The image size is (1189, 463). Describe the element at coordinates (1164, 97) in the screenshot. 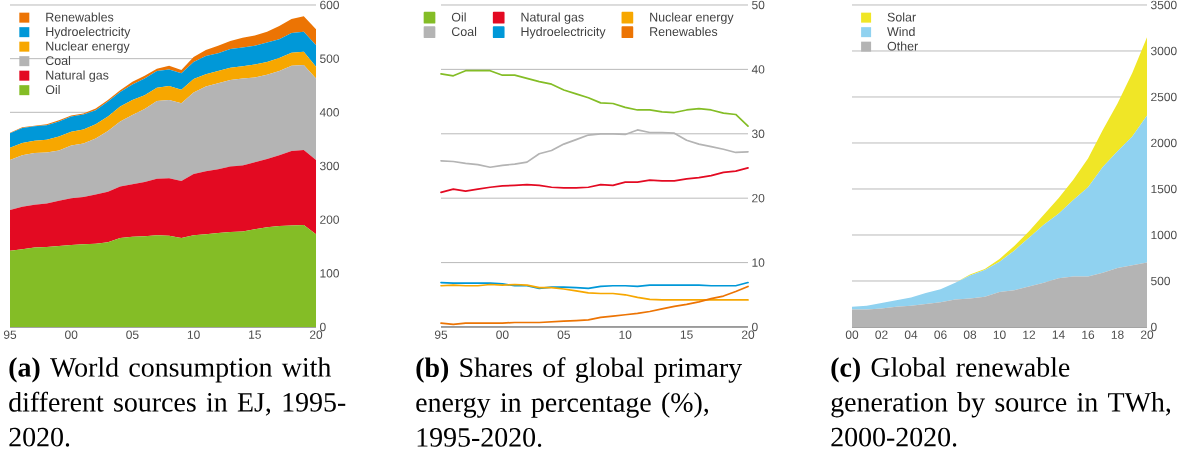

I see `y-tick-label: 2500` at that location.